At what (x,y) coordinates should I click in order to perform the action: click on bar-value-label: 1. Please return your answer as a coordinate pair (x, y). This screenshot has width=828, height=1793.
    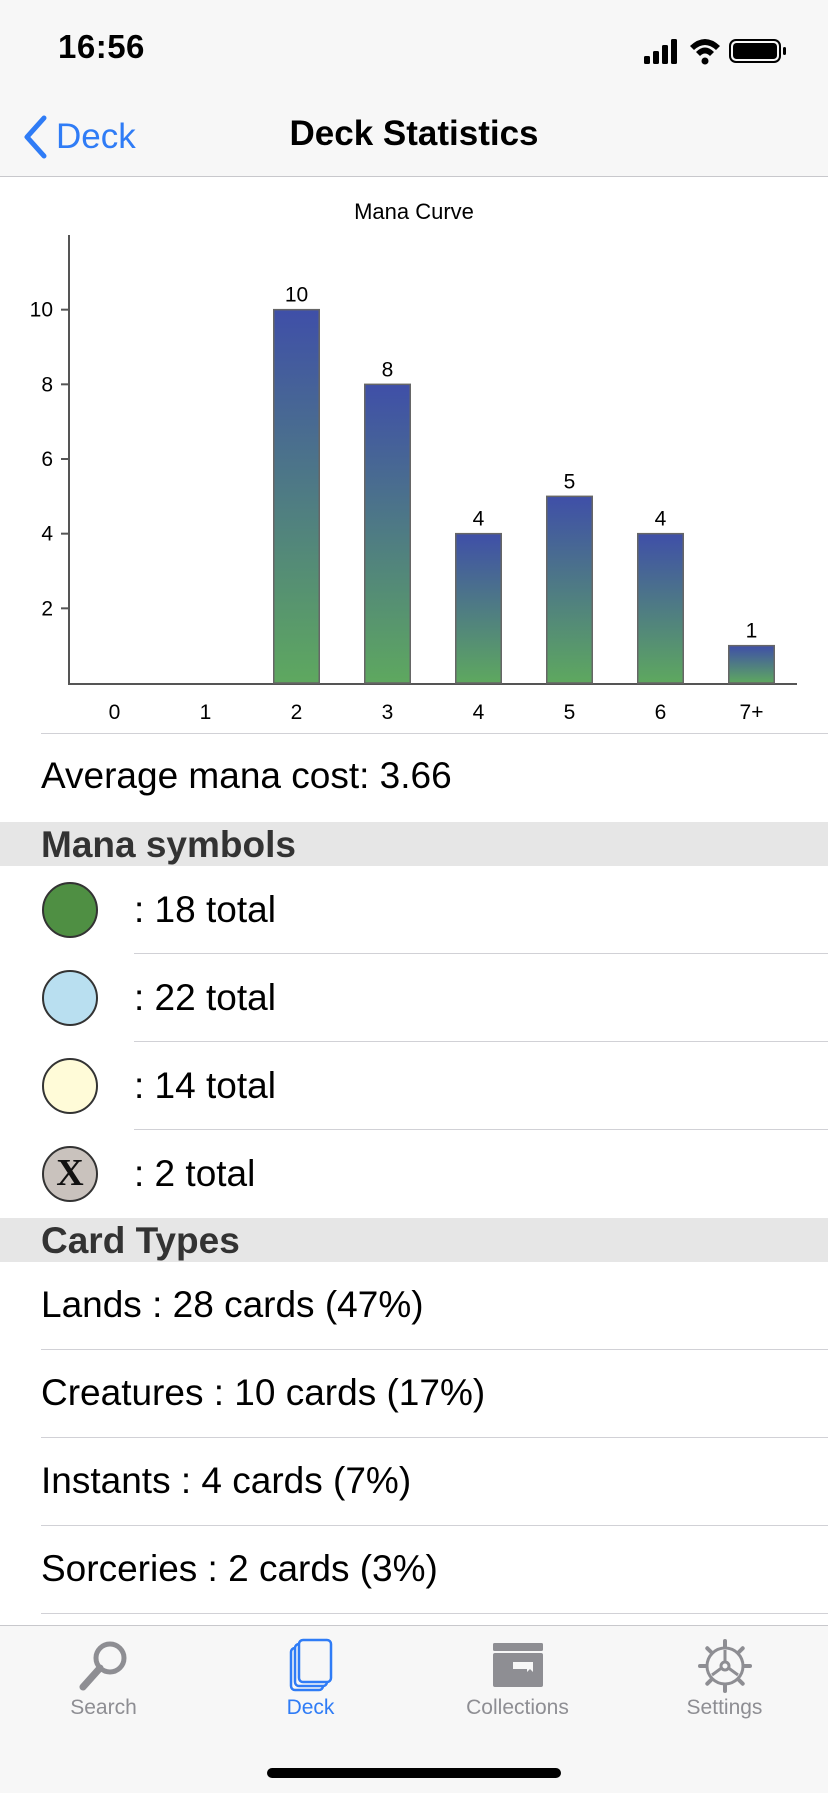
    Looking at the image, I should click on (752, 631).